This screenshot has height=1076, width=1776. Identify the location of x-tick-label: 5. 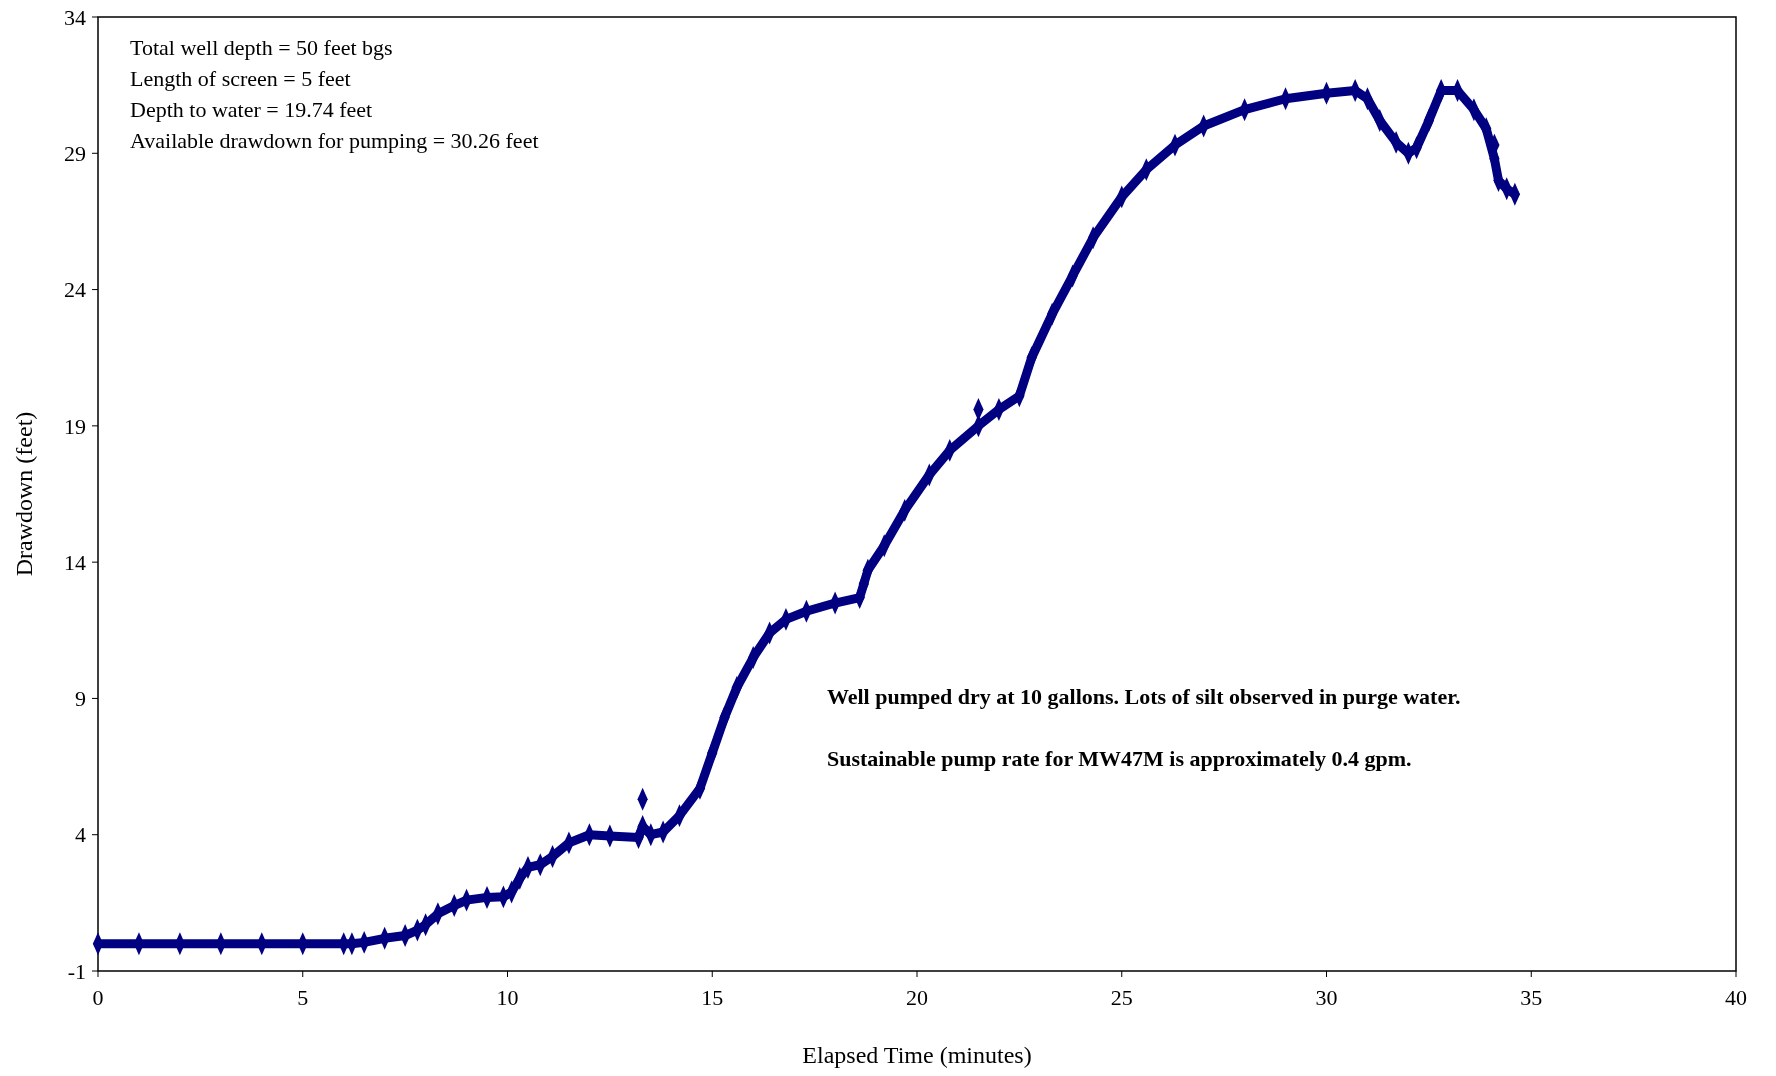
(303, 997).